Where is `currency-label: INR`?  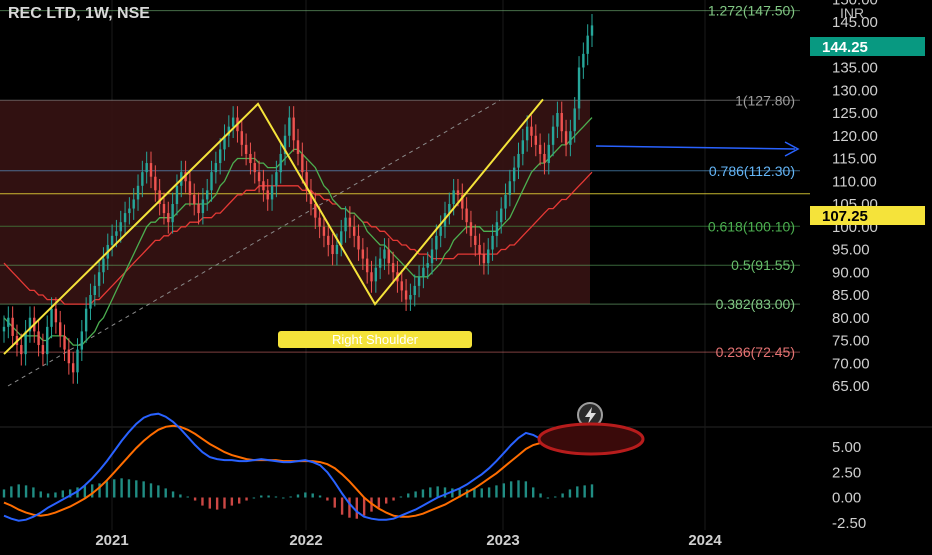
currency-label: INR is located at coordinates (852, 13).